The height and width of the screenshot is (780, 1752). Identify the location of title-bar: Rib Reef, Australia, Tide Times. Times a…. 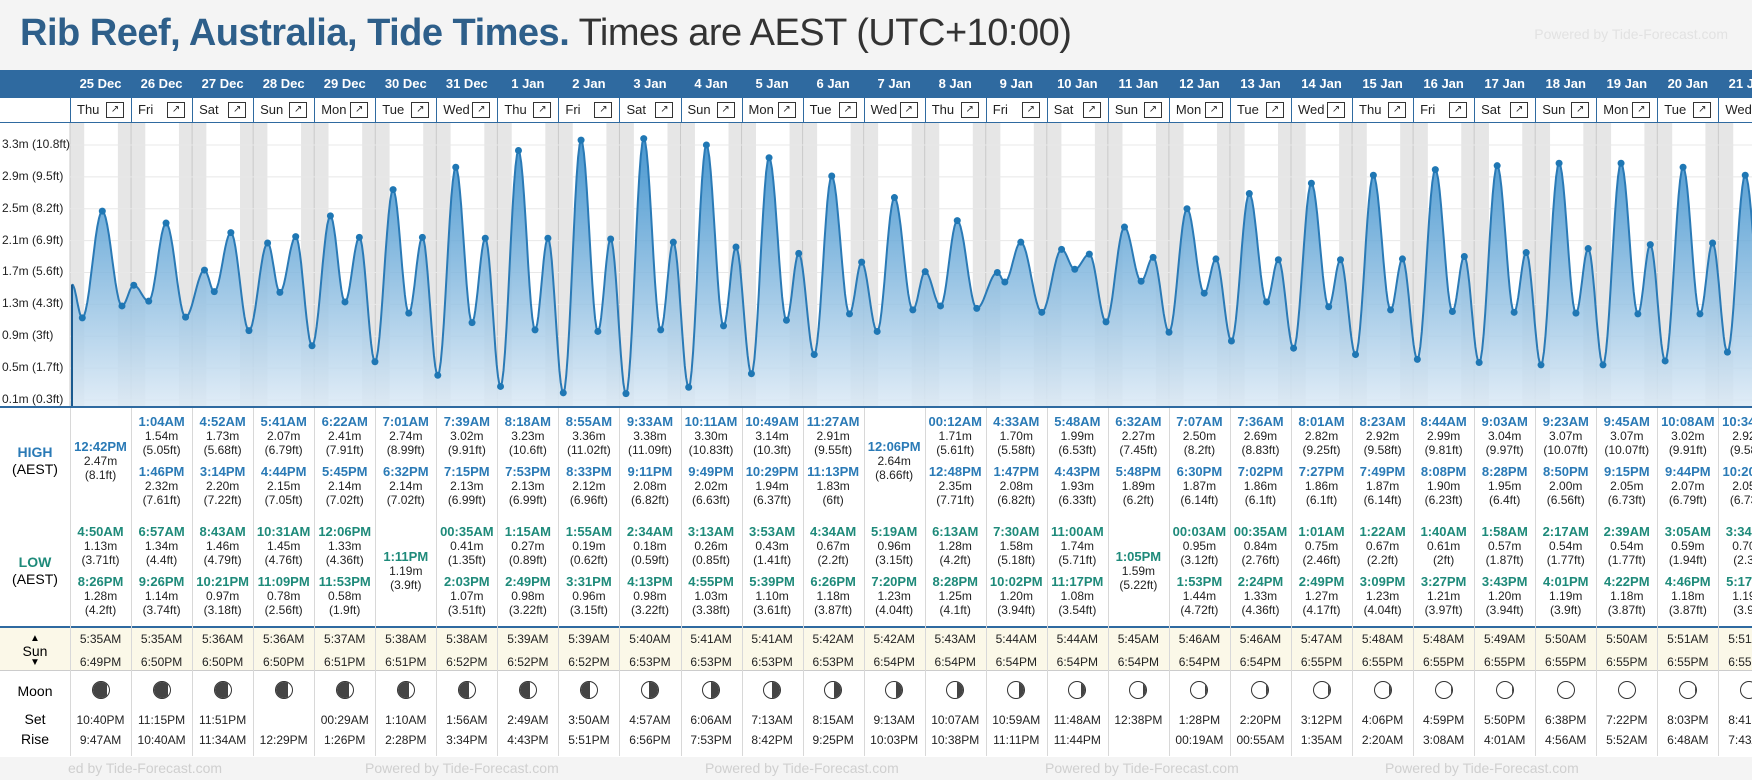
(876, 35).